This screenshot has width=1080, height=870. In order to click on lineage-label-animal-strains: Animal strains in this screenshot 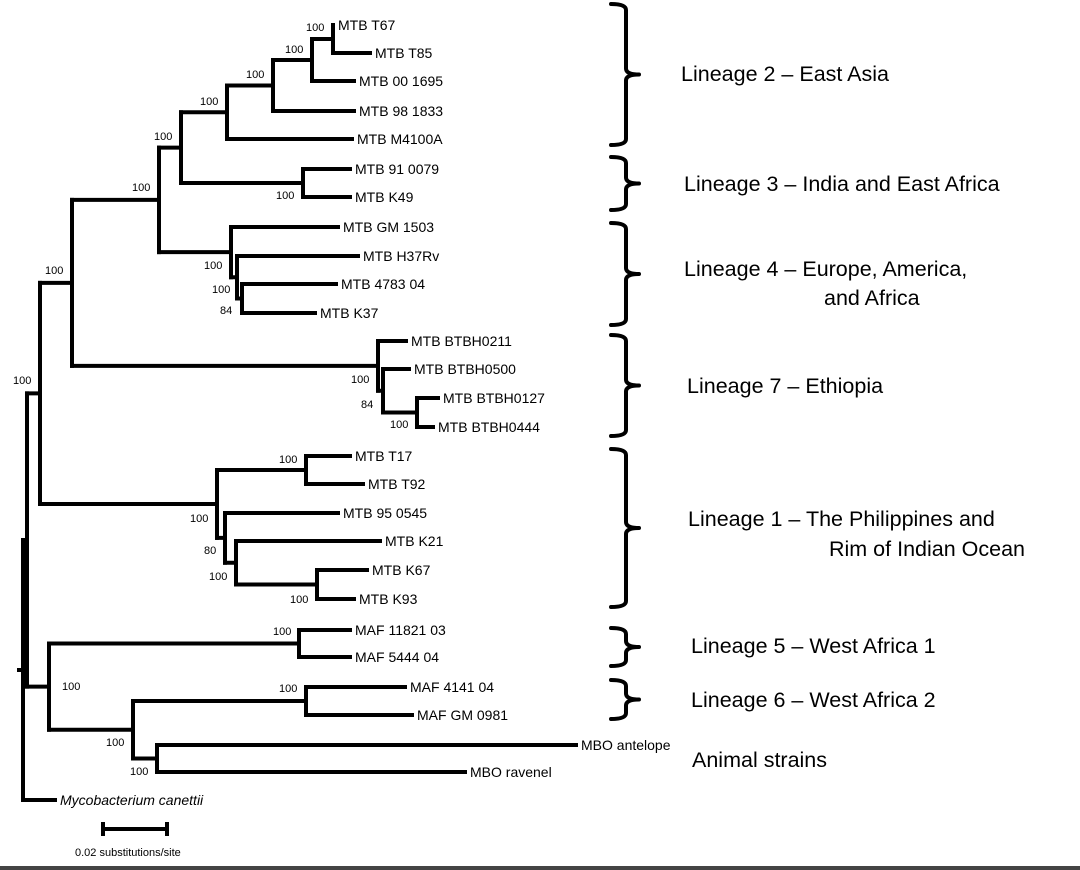, I will do `click(759, 760)`.